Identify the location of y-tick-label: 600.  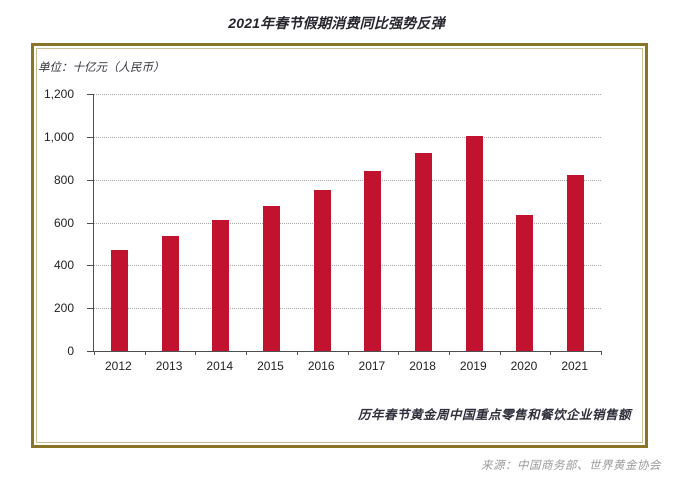
(63, 222).